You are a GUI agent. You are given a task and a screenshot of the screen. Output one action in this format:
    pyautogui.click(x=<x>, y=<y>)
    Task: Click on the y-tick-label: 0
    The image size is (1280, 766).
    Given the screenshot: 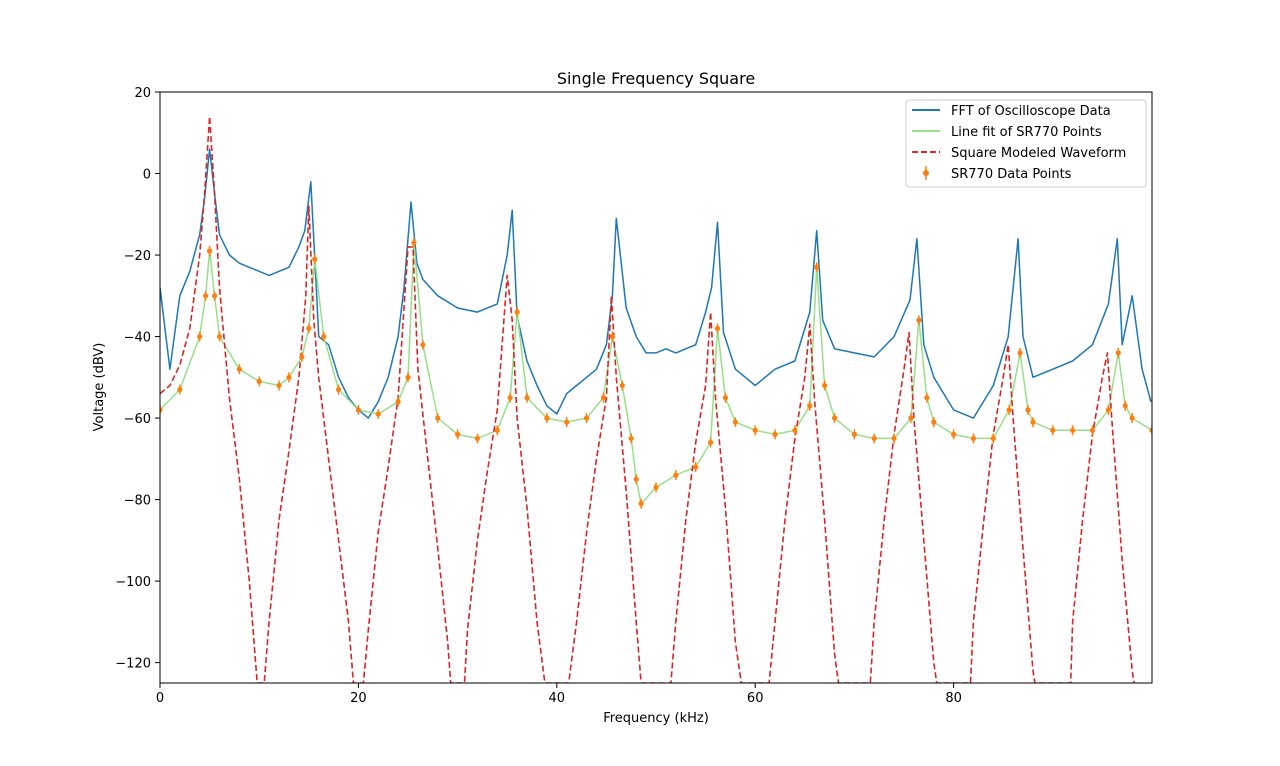 What is the action you would take?
    pyautogui.click(x=147, y=175)
    